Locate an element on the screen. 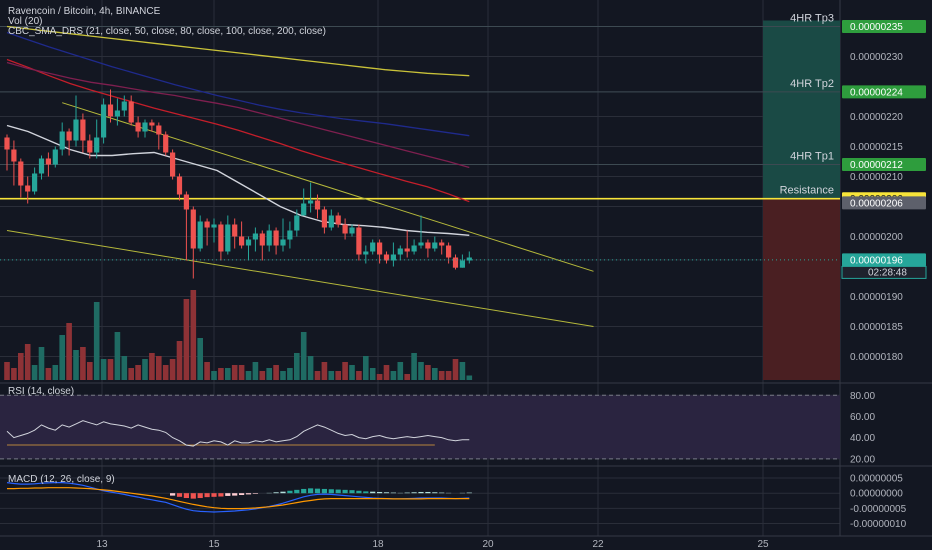  rsi-line is located at coordinates (238, 433).